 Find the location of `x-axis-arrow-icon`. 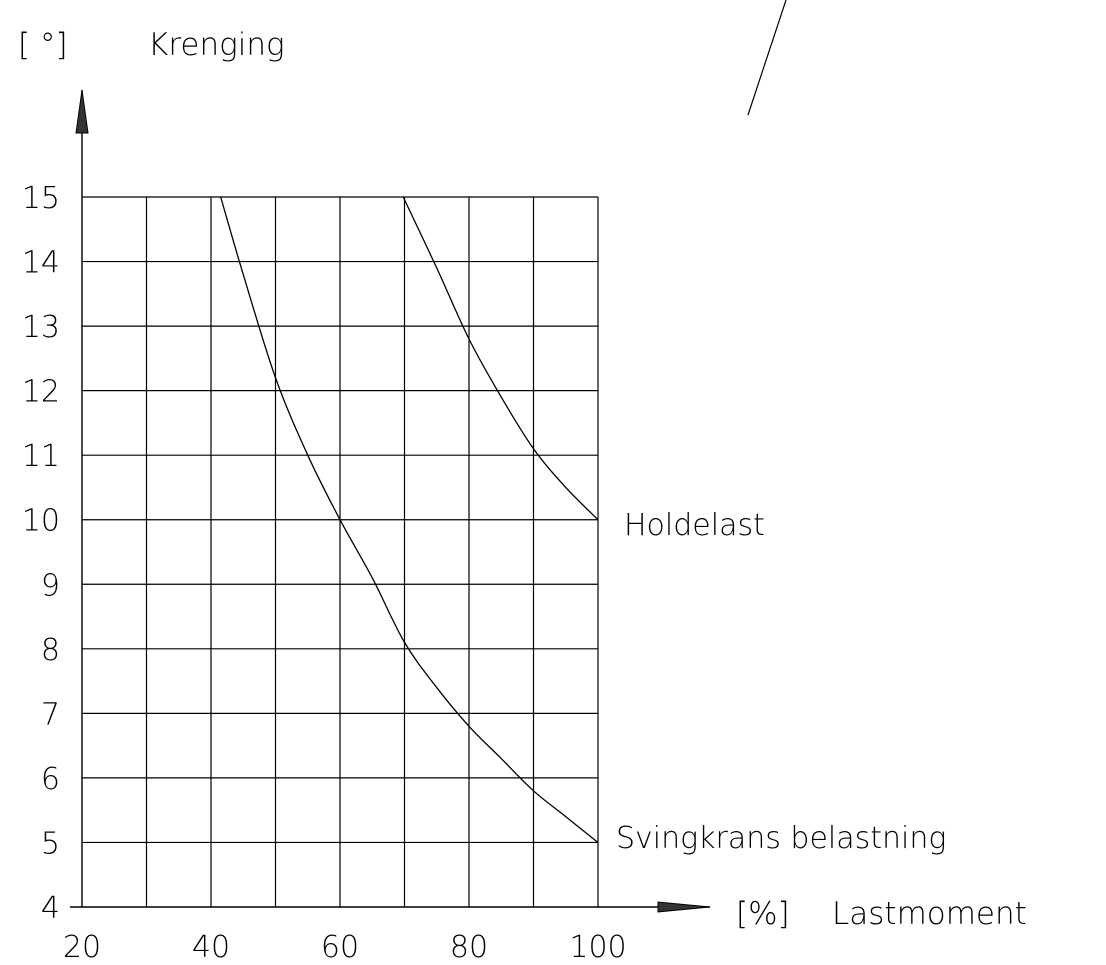

x-axis-arrow-icon is located at coordinates (684, 907).